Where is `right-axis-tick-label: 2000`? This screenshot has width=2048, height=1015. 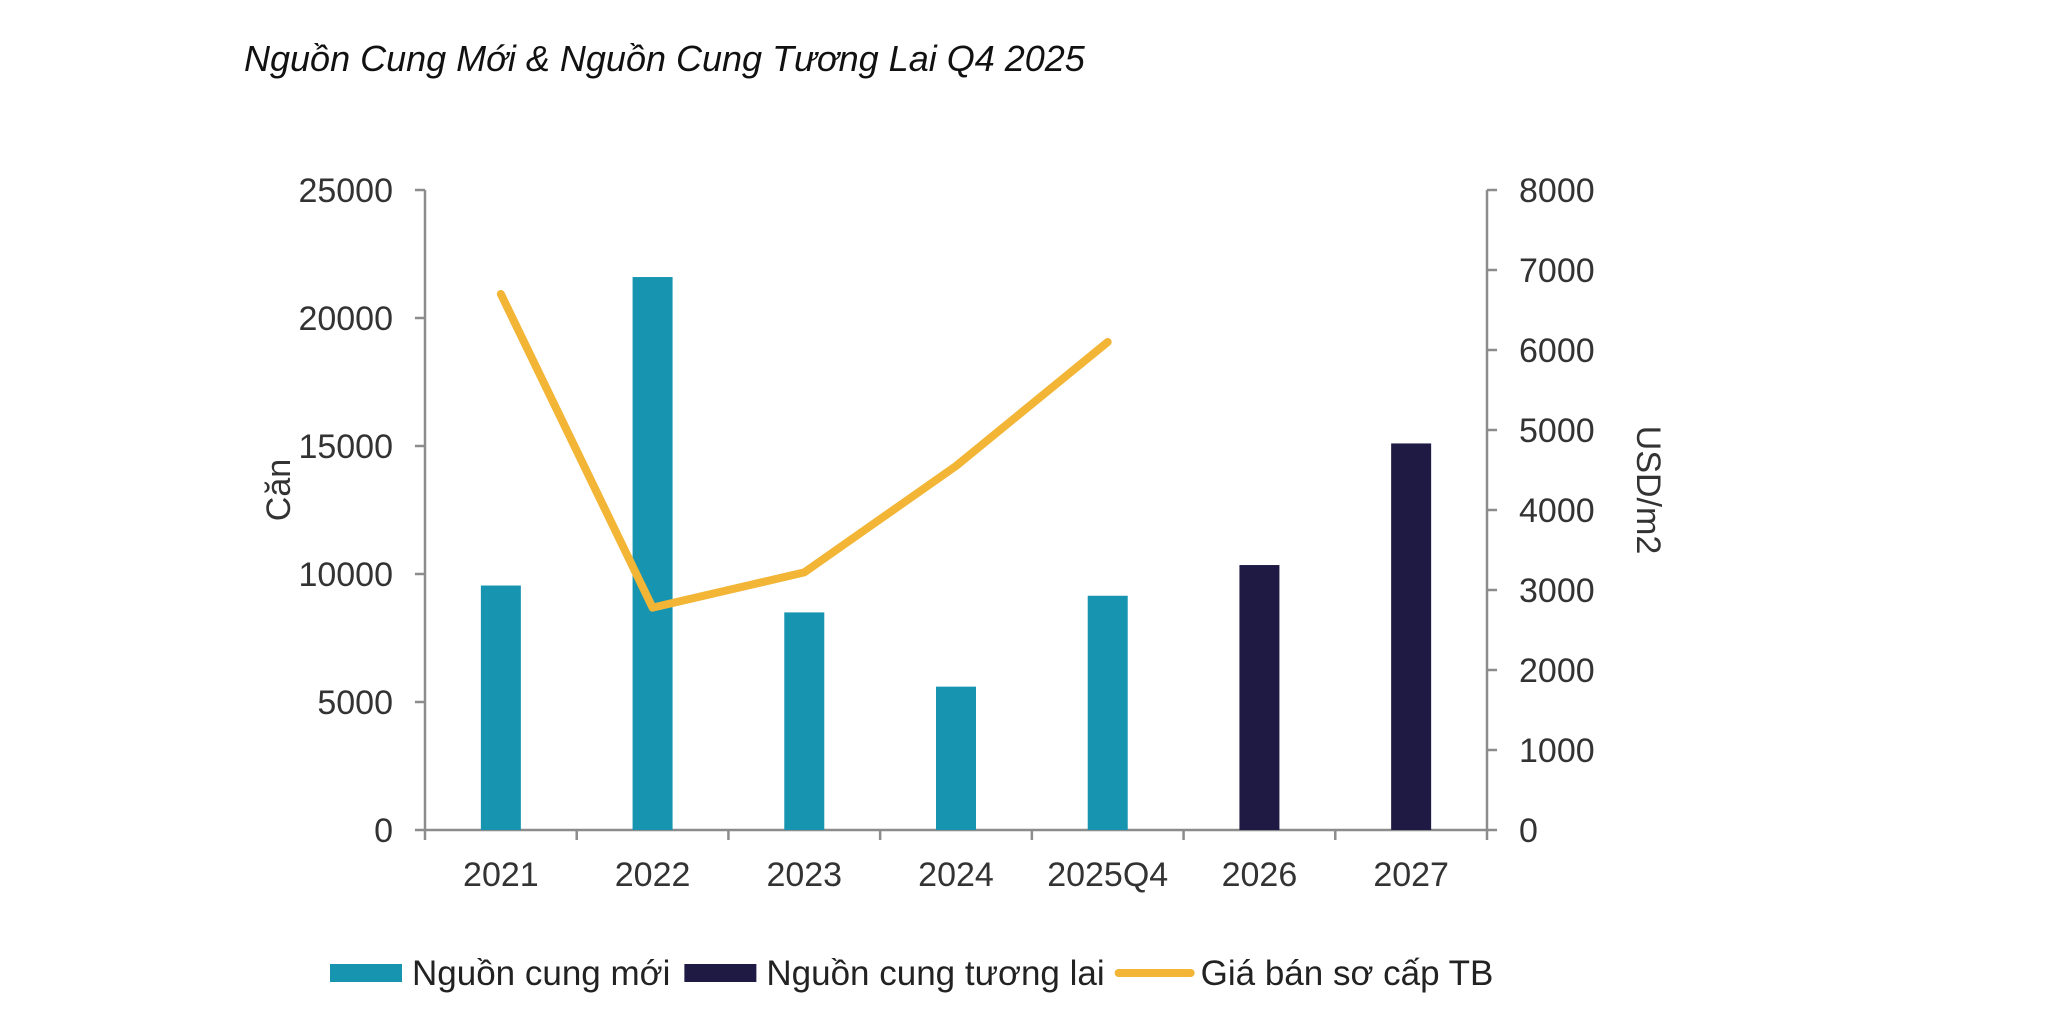
right-axis-tick-label: 2000 is located at coordinates (1557, 671).